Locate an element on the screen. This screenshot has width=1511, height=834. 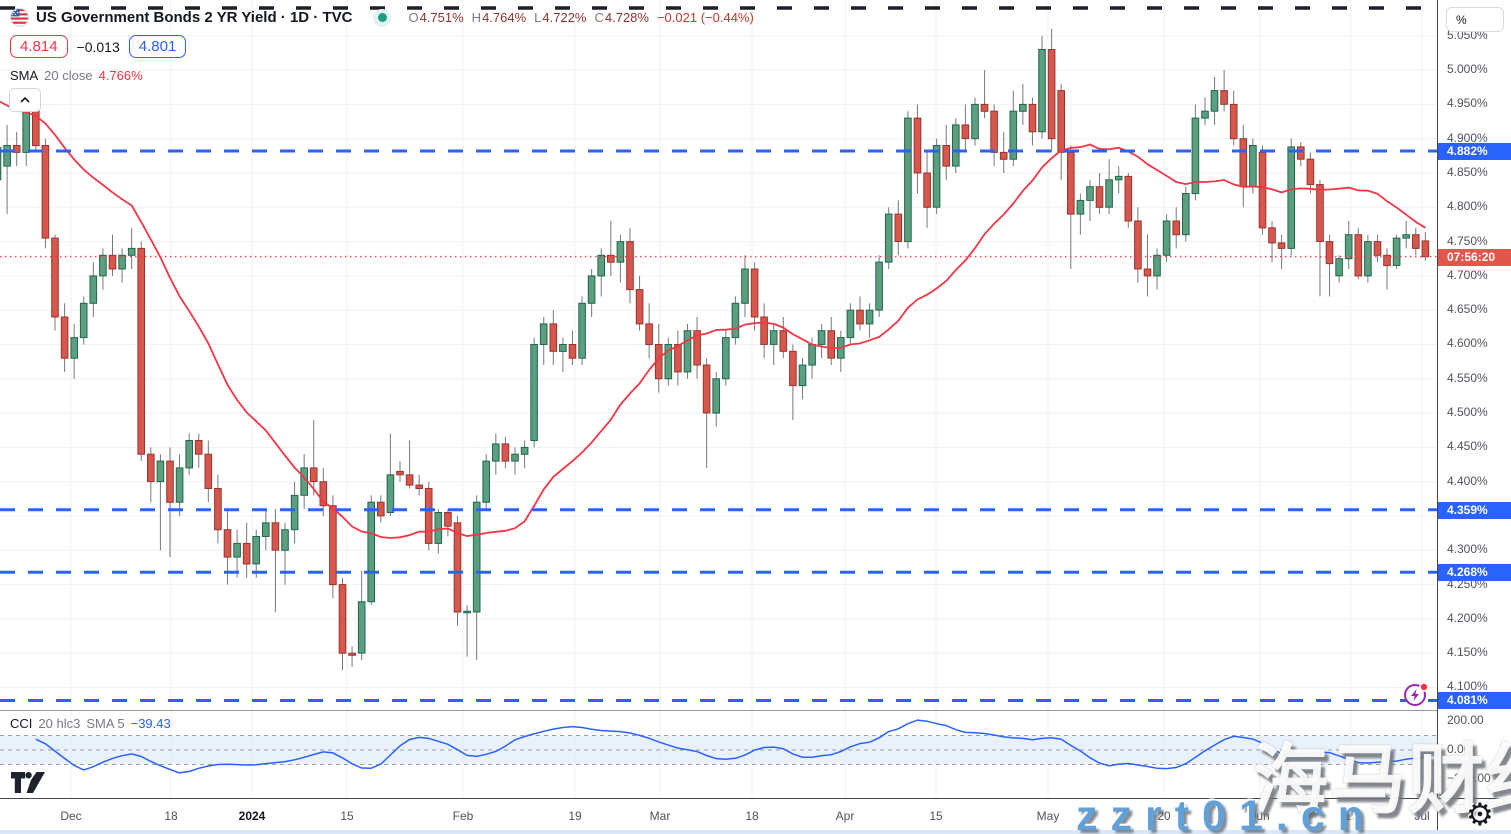
cci-tick-label: 200.00 is located at coordinates (1465, 720).